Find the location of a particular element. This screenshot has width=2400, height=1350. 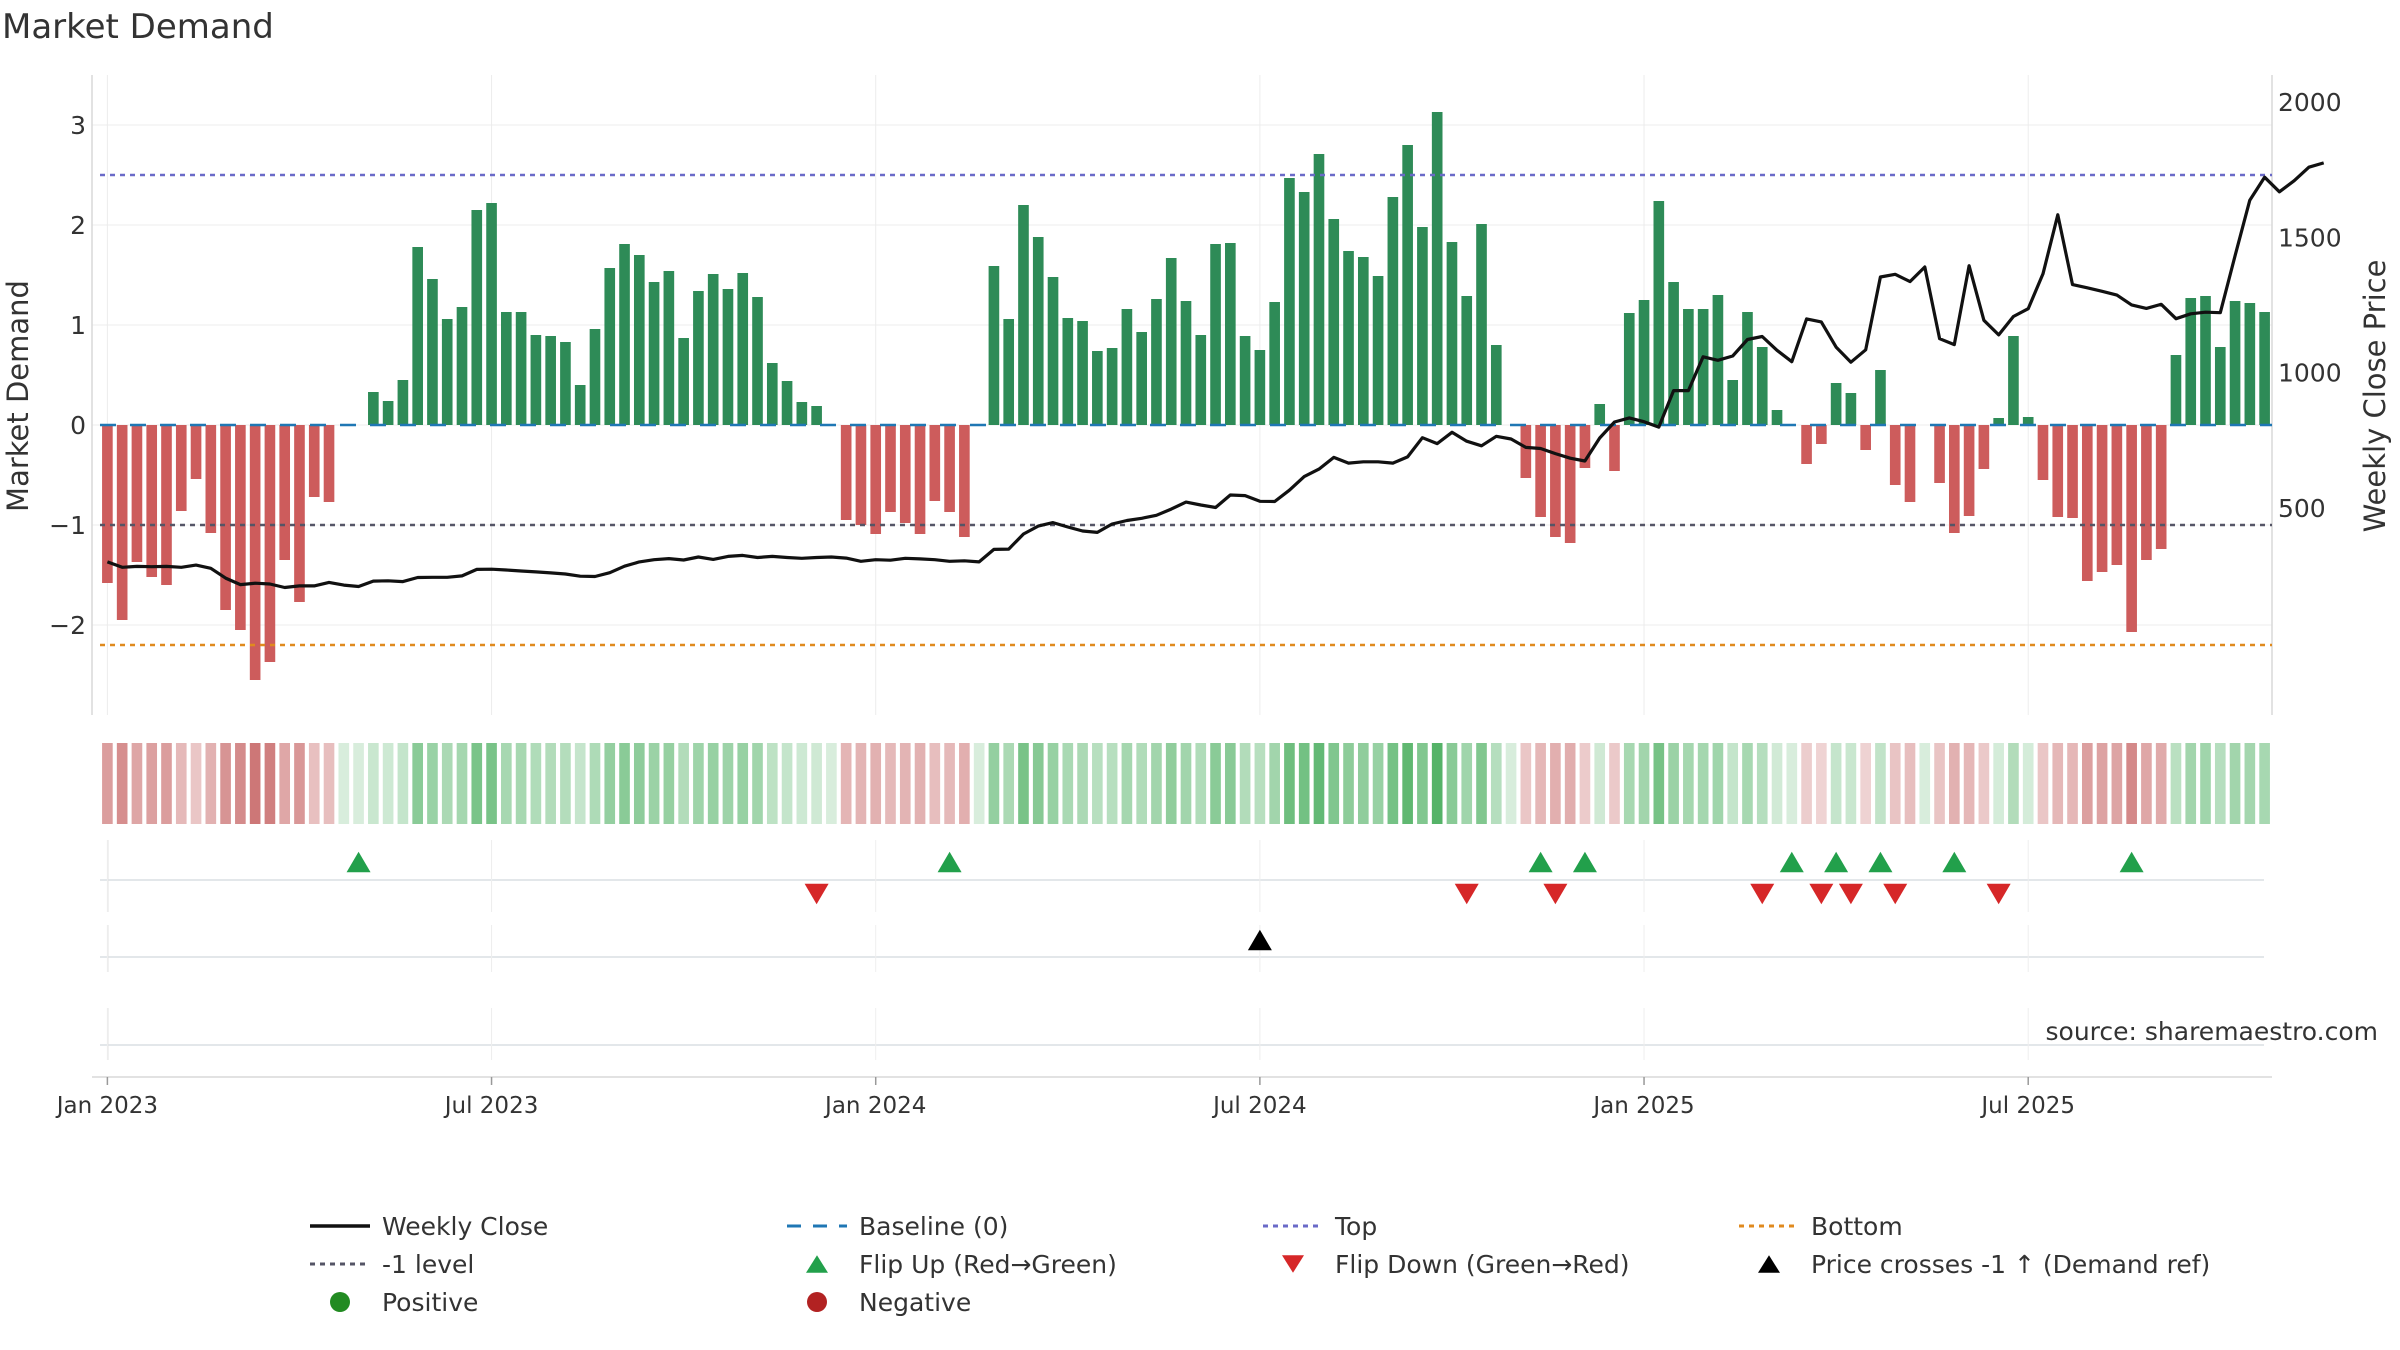

y2-tick-label: 1500 is located at coordinates (2310, 237).